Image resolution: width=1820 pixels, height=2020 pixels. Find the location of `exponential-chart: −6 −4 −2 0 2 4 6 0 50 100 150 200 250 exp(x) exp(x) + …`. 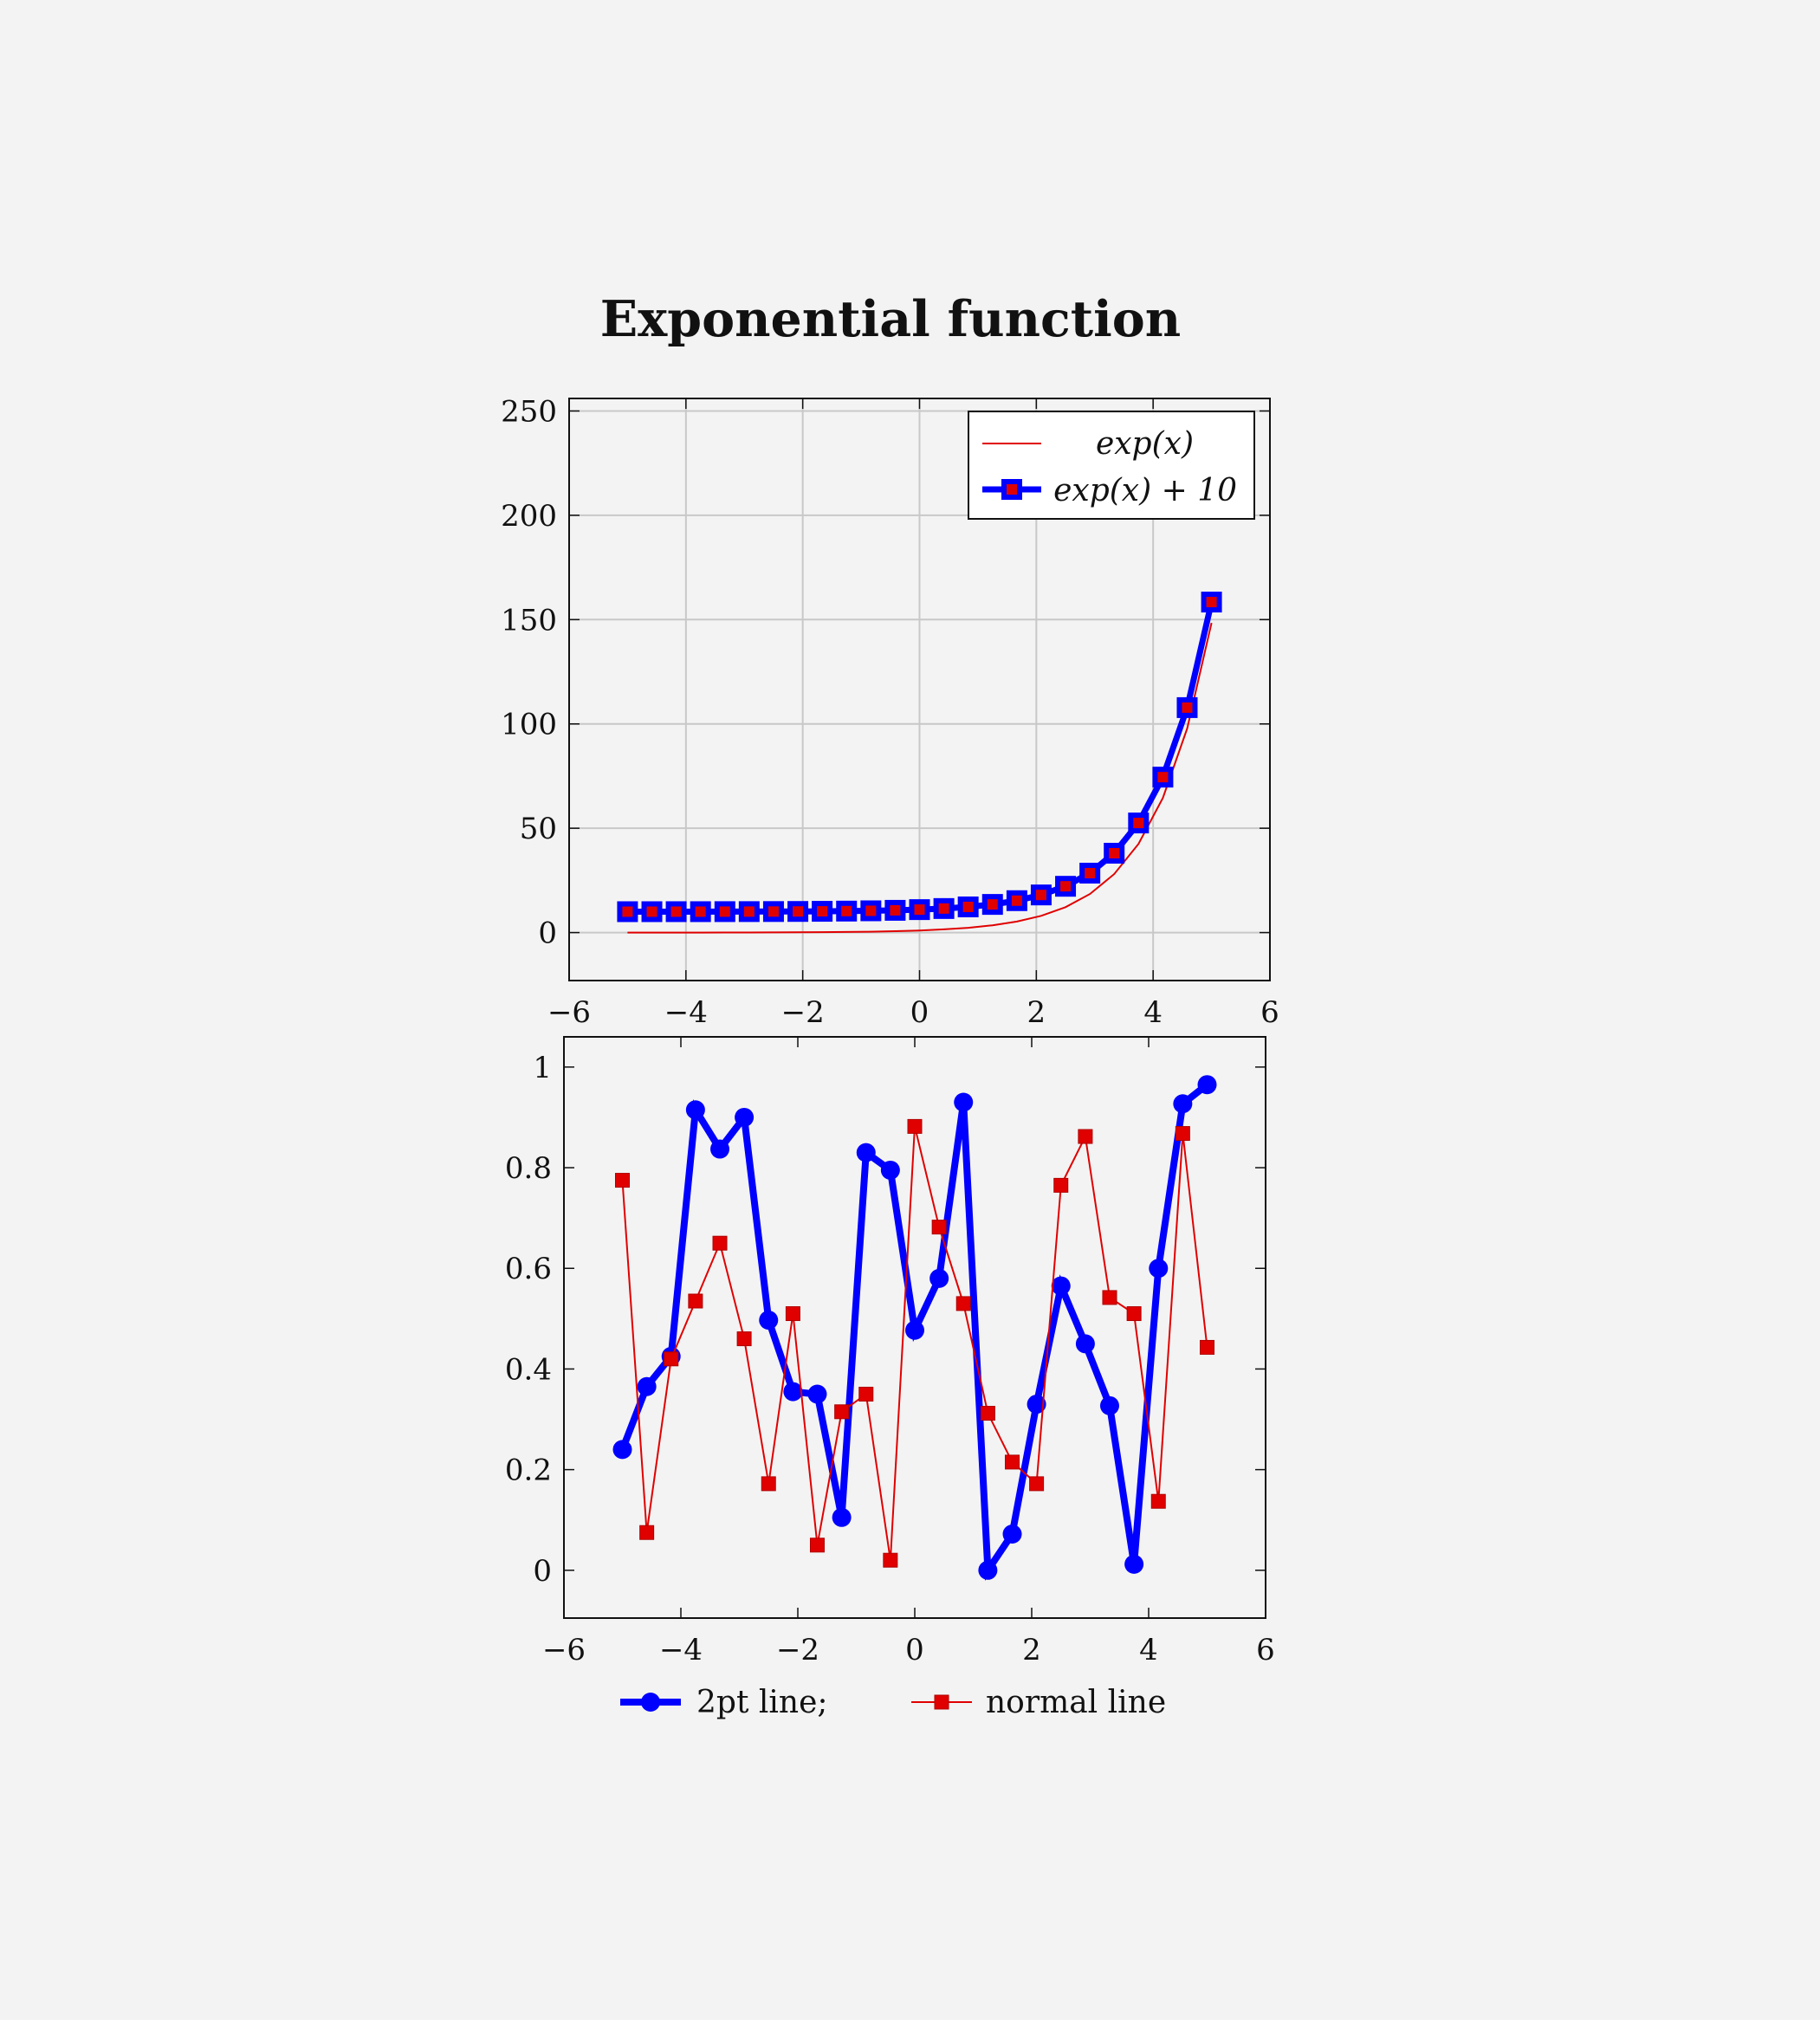

exponential-chart: −6 −4 −2 0 2 4 6 0 50 100 150 200 250 exp(x) exp(x) + … is located at coordinates (890, 712).